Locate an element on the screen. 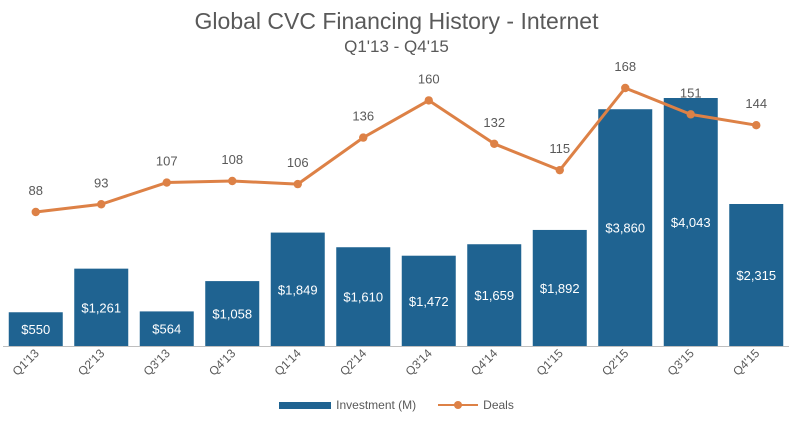 The image size is (793, 421). legend-swatch-deals is located at coordinates (458, 405).